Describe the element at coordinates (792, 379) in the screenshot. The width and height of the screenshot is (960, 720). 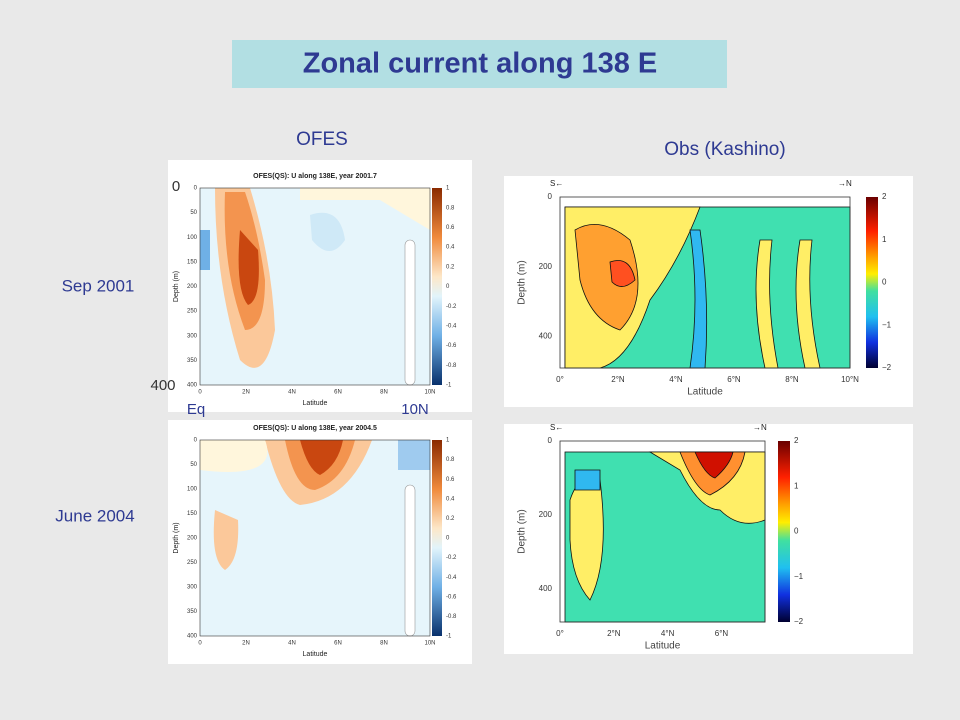
I see `x-tick-label: 8°N` at that location.